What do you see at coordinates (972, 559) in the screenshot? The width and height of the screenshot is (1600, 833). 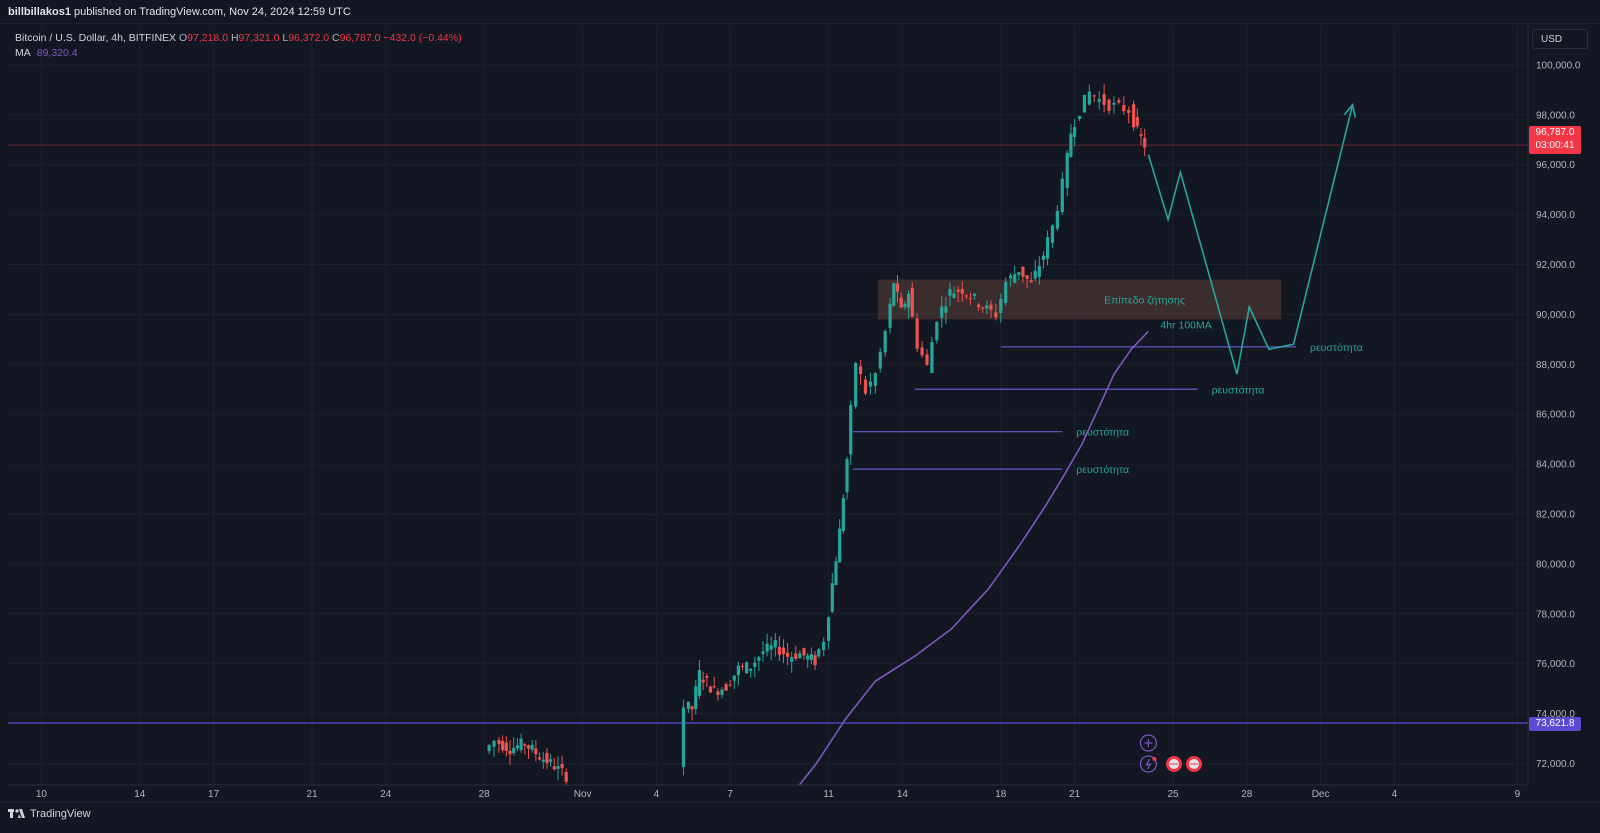 I see `moving-average-line` at bounding box center [972, 559].